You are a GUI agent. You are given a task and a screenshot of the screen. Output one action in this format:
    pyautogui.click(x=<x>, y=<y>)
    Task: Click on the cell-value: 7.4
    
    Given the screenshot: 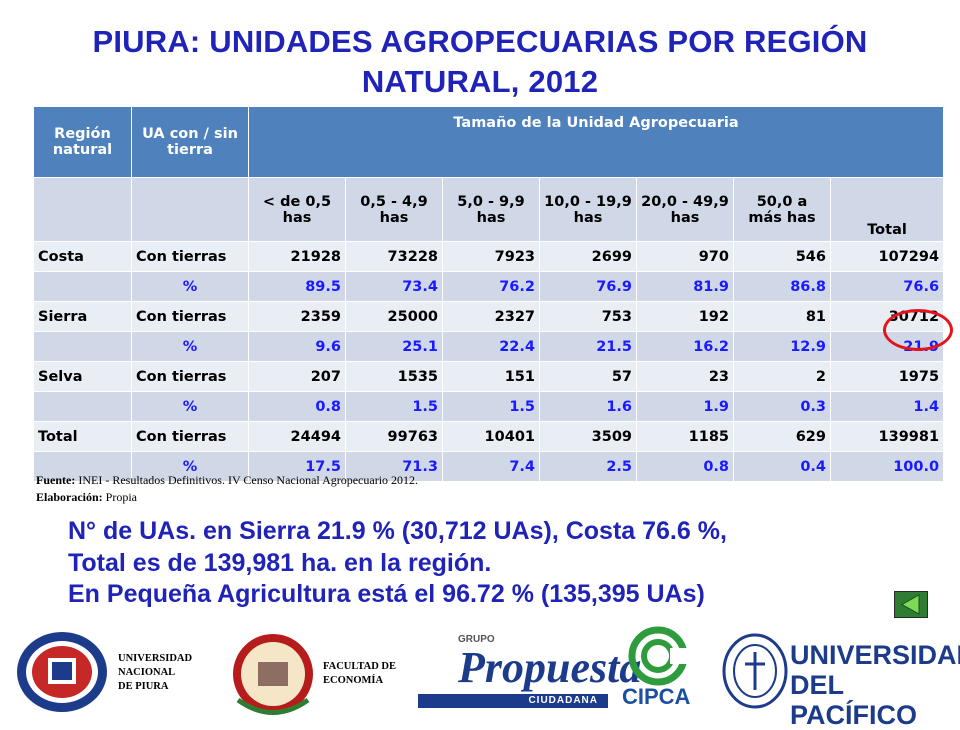 What is the action you would take?
    pyautogui.click(x=491, y=466)
    